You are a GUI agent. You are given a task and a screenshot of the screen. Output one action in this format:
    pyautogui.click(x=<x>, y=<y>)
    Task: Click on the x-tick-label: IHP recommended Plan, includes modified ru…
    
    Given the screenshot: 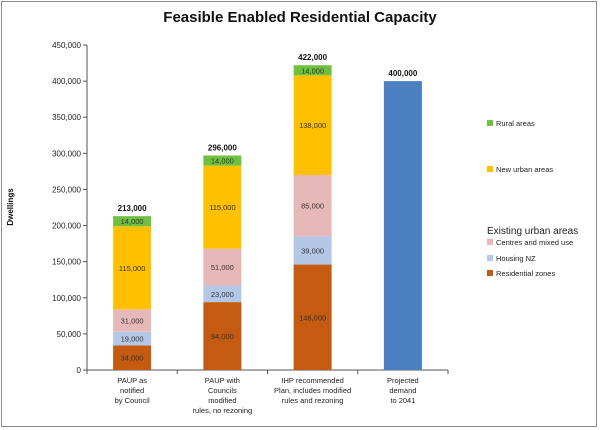 What is the action you would take?
    pyautogui.click(x=312, y=390)
    